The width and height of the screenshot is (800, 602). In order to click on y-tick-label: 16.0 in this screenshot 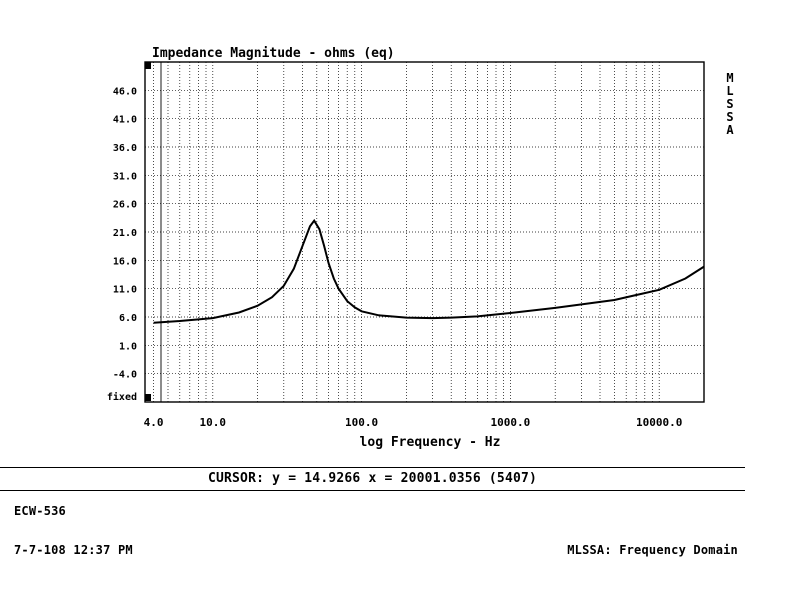, I will do `click(125, 261)`.